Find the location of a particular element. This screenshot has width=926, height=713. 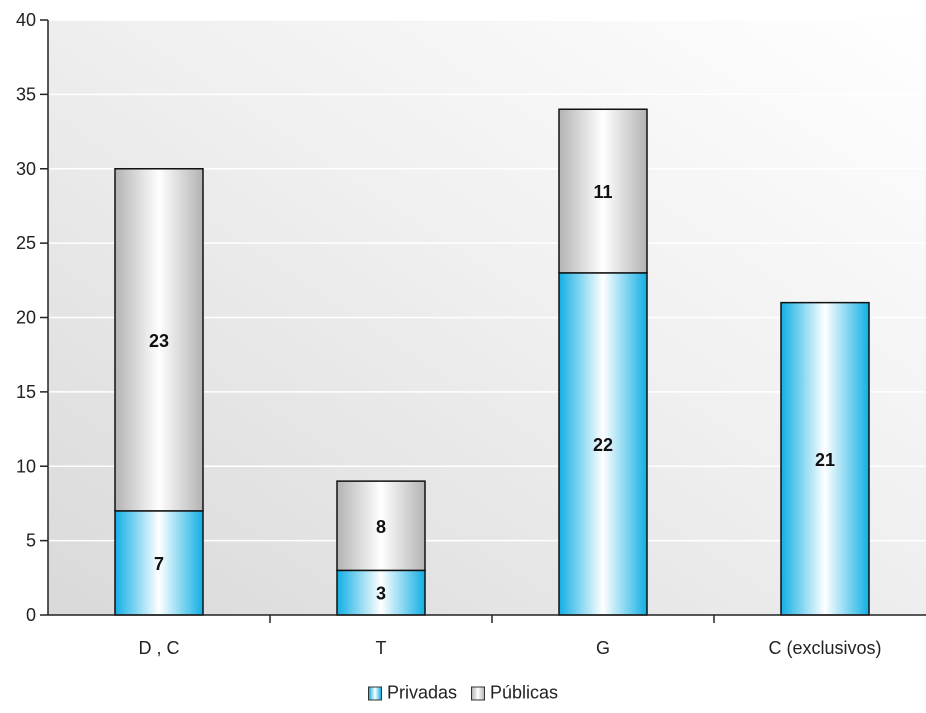

data-label: 7 is located at coordinates (159, 564).